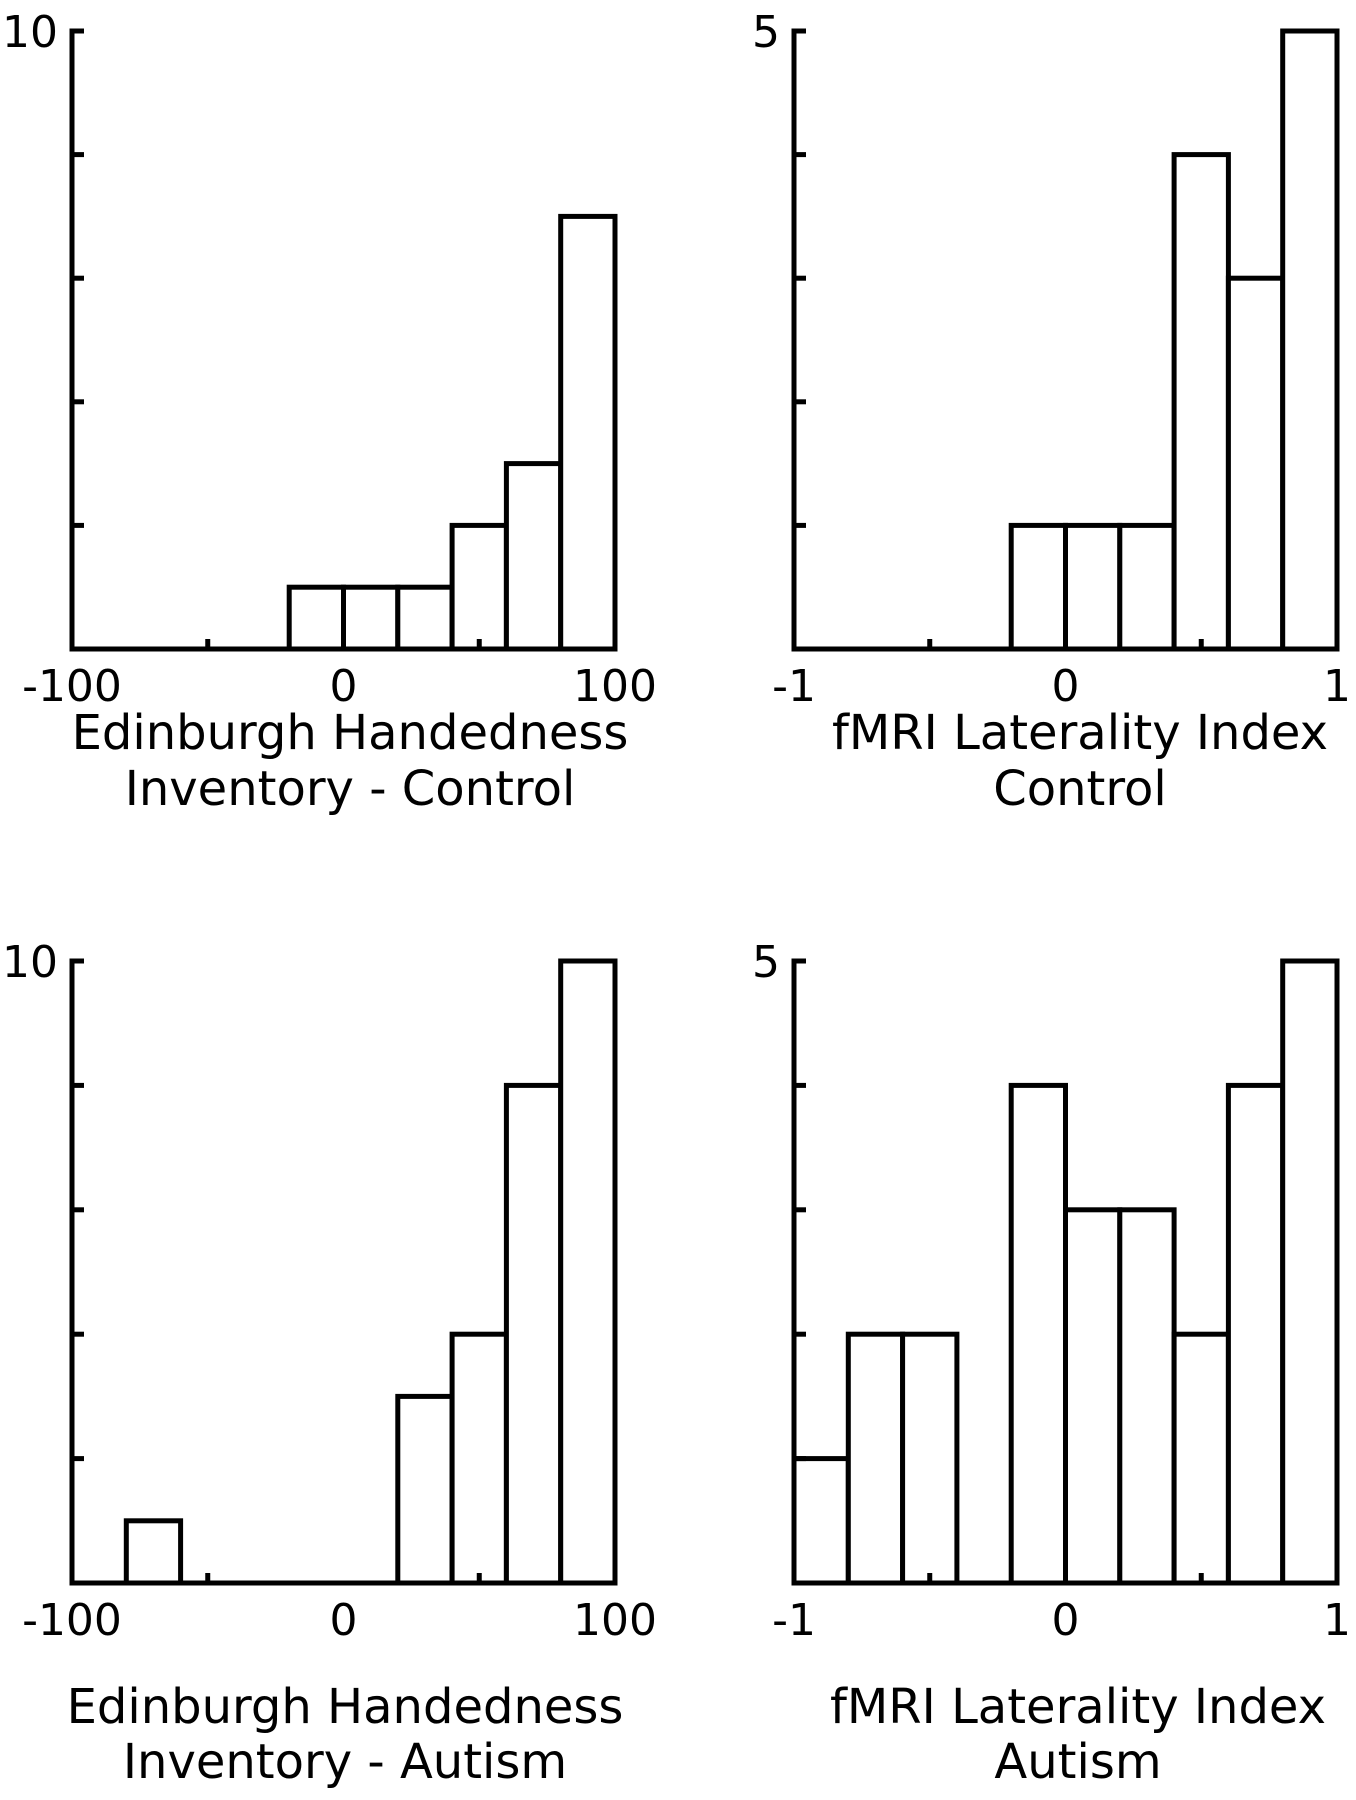 The width and height of the screenshot is (1356, 1800). I want to click on x-axis-label-line-2: Control, so click(1080, 789).